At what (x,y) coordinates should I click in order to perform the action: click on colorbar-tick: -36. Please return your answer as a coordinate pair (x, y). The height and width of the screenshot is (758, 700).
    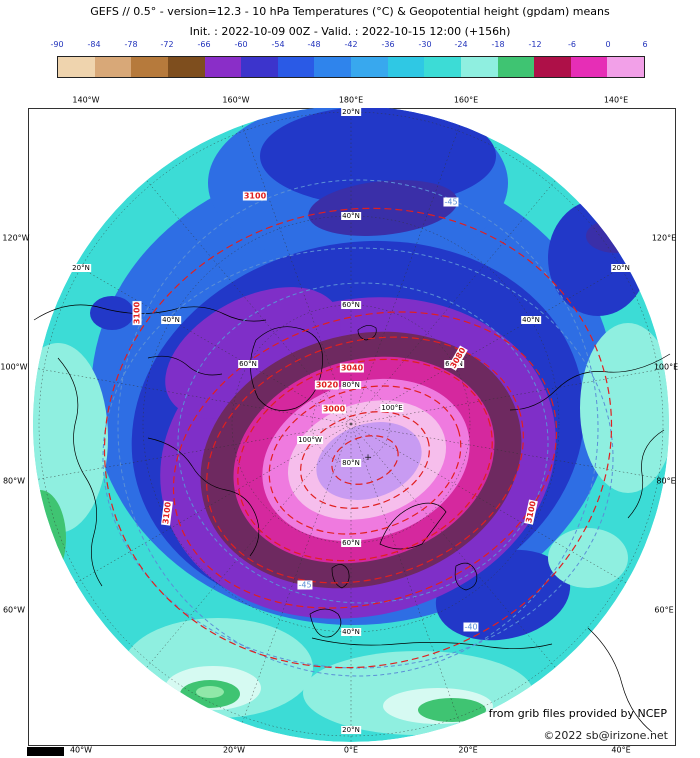
    Looking at the image, I should click on (388, 44).